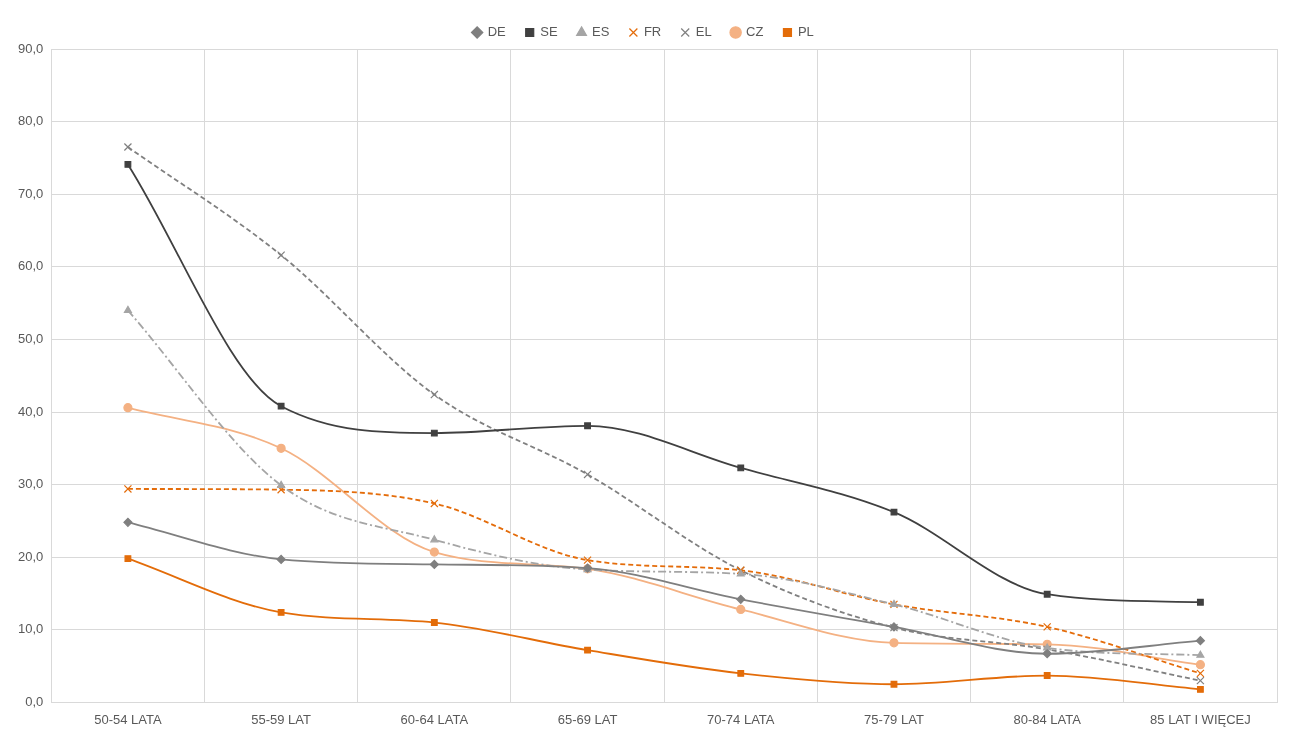  I want to click on x-tick-label: 70-74 LATA, so click(741, 719).